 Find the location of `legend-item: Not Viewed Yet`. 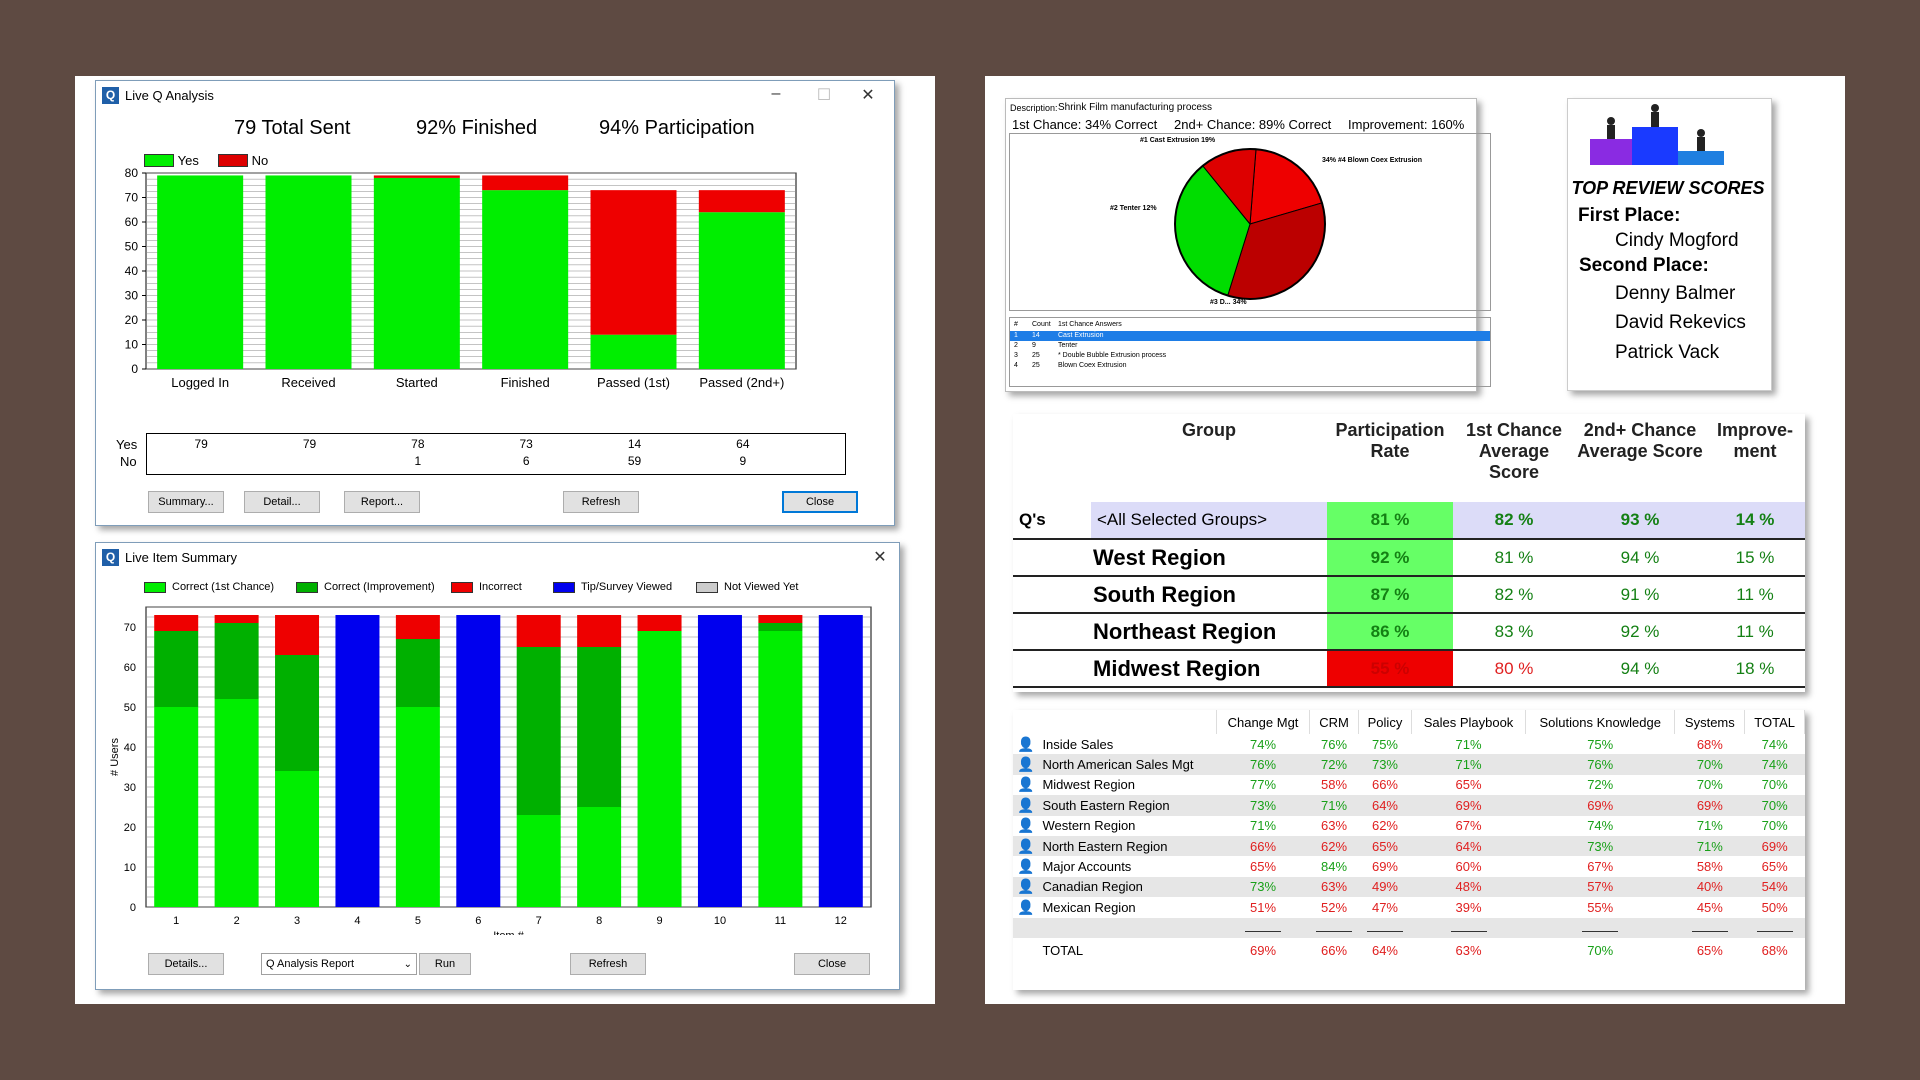

legend-item: Not Viewed Yet is located at coordinates (747, 587).